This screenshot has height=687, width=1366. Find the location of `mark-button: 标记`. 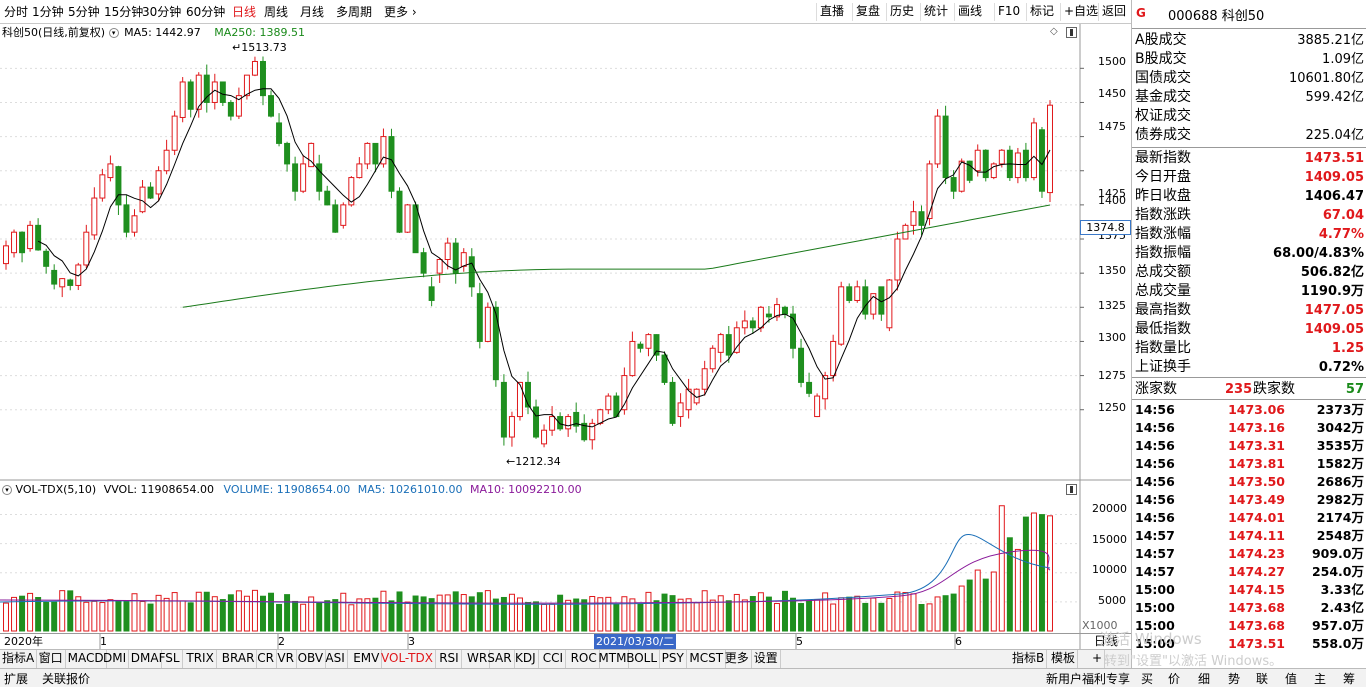

mark-button: 标记 is located at coordinates (1041, 12).